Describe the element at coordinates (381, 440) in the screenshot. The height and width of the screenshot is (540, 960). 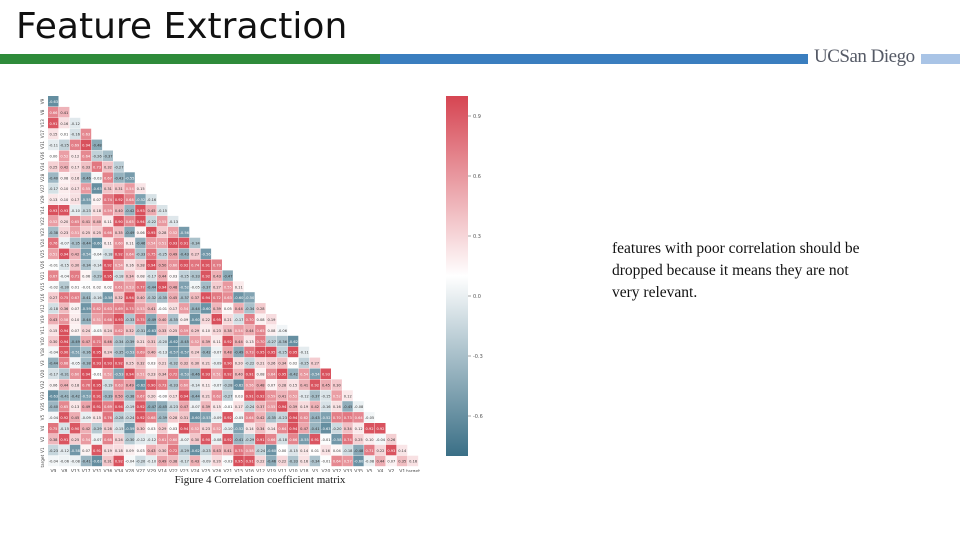
I see `heatmap-cell-label: -0.04` at that location.